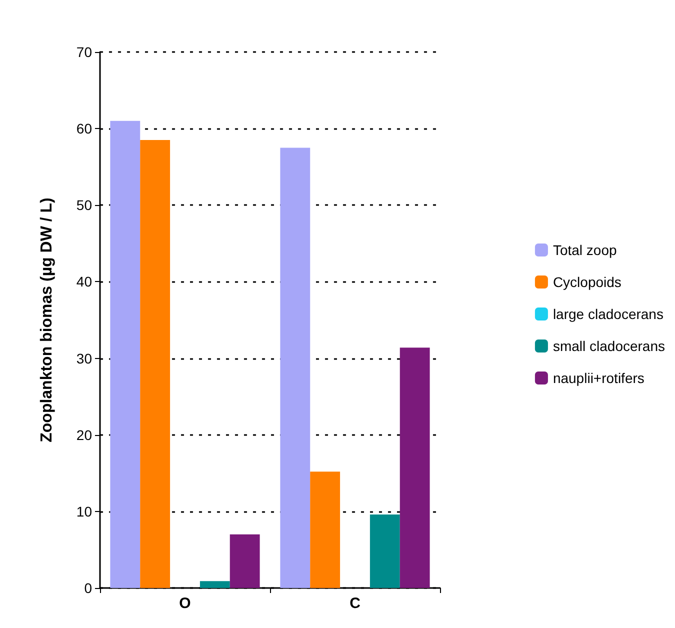 The height and width of the screenshot is (628, 675). I want to click on y-tick-label: 40, so click(84, 282).